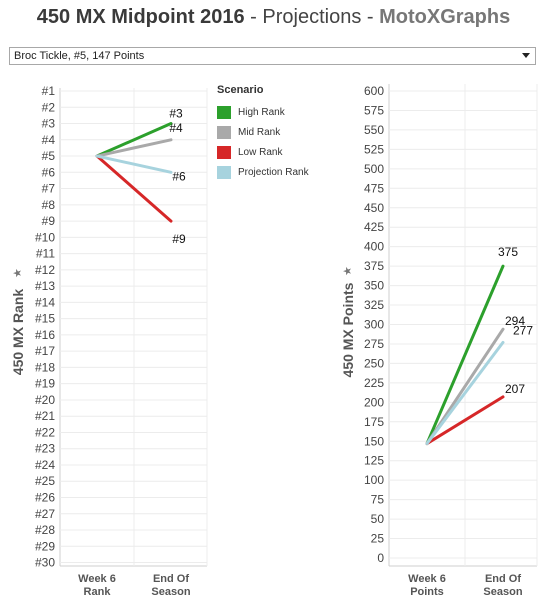 The height and width of the screenshot is (602, 547). Describe the element at coordinates (445, 17) in the screenshot. I see `title-brand: MotoXGraphs` at that location.